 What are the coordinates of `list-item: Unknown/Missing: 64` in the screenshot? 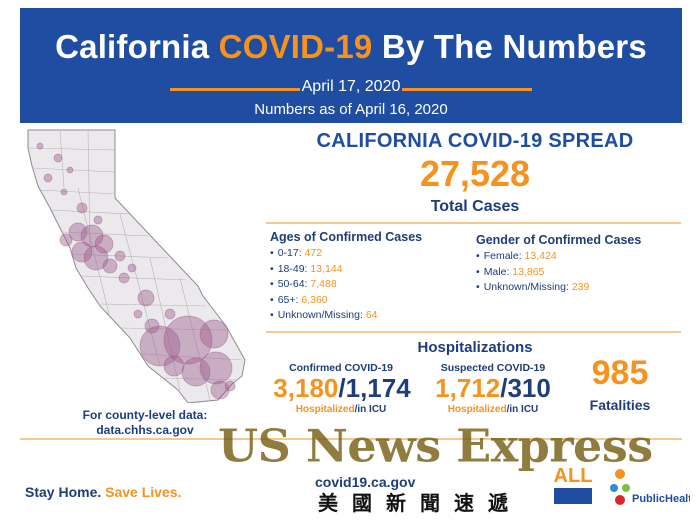 It's located at (324, 317).